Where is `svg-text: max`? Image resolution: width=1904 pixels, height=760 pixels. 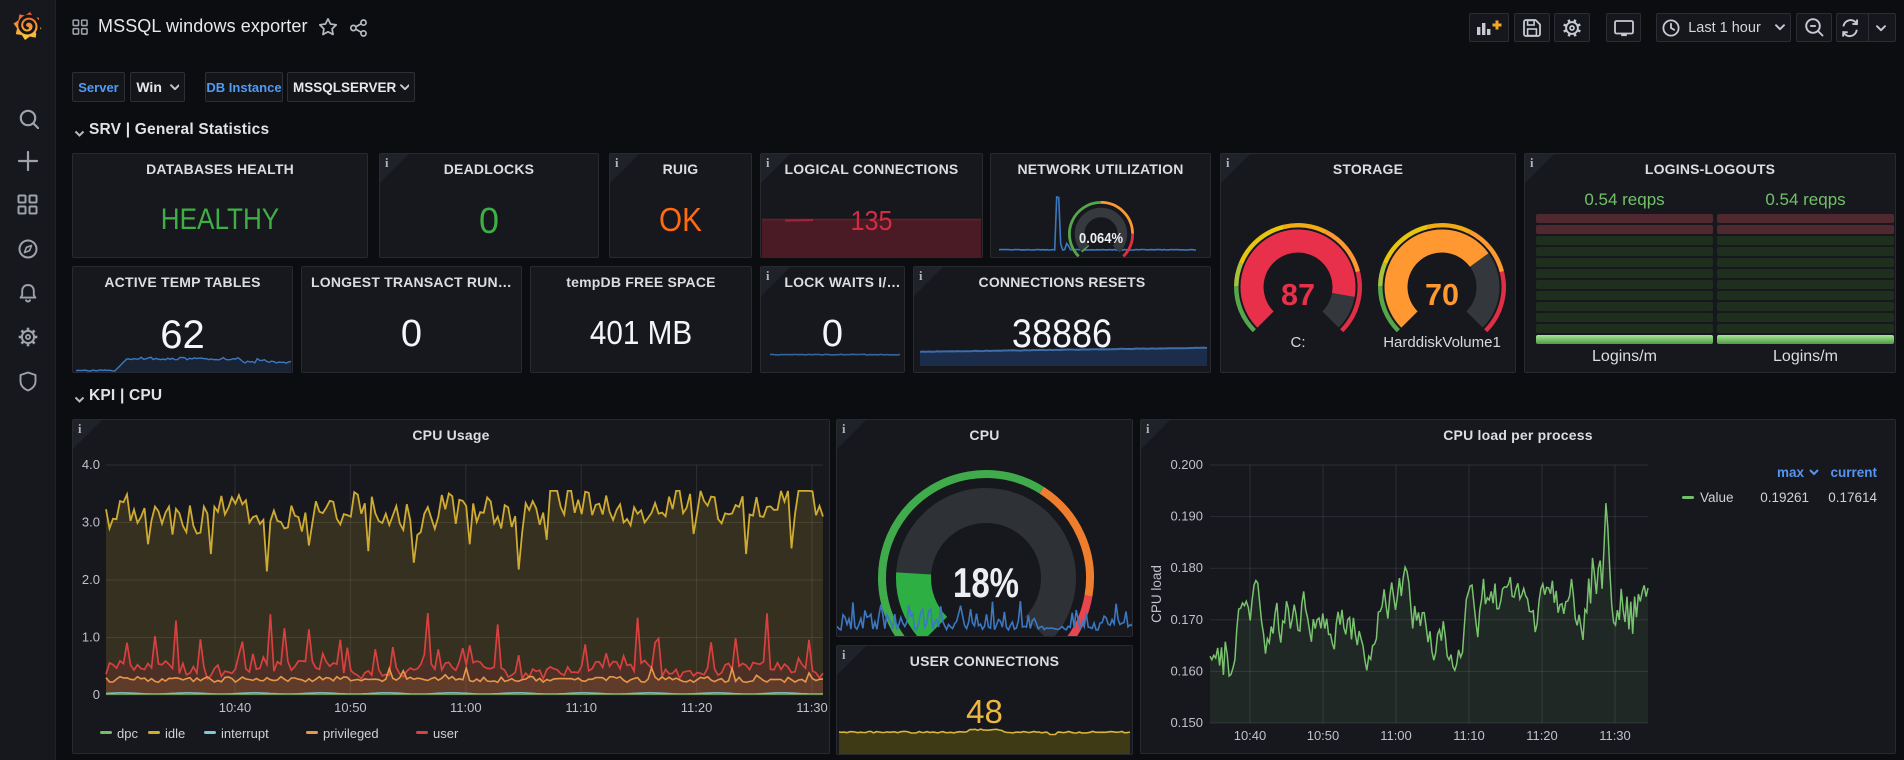
svg-text: max is located at coordinates (1791, 472).